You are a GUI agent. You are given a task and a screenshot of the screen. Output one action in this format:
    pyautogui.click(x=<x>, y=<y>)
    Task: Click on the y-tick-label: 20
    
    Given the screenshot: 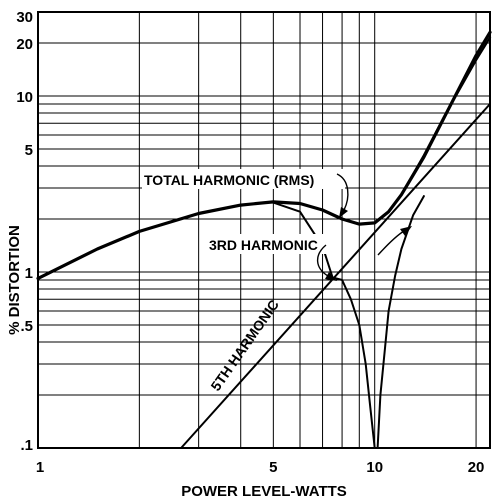 What is the action you would take?
    pyautogui.click(x=24, y=44)
    